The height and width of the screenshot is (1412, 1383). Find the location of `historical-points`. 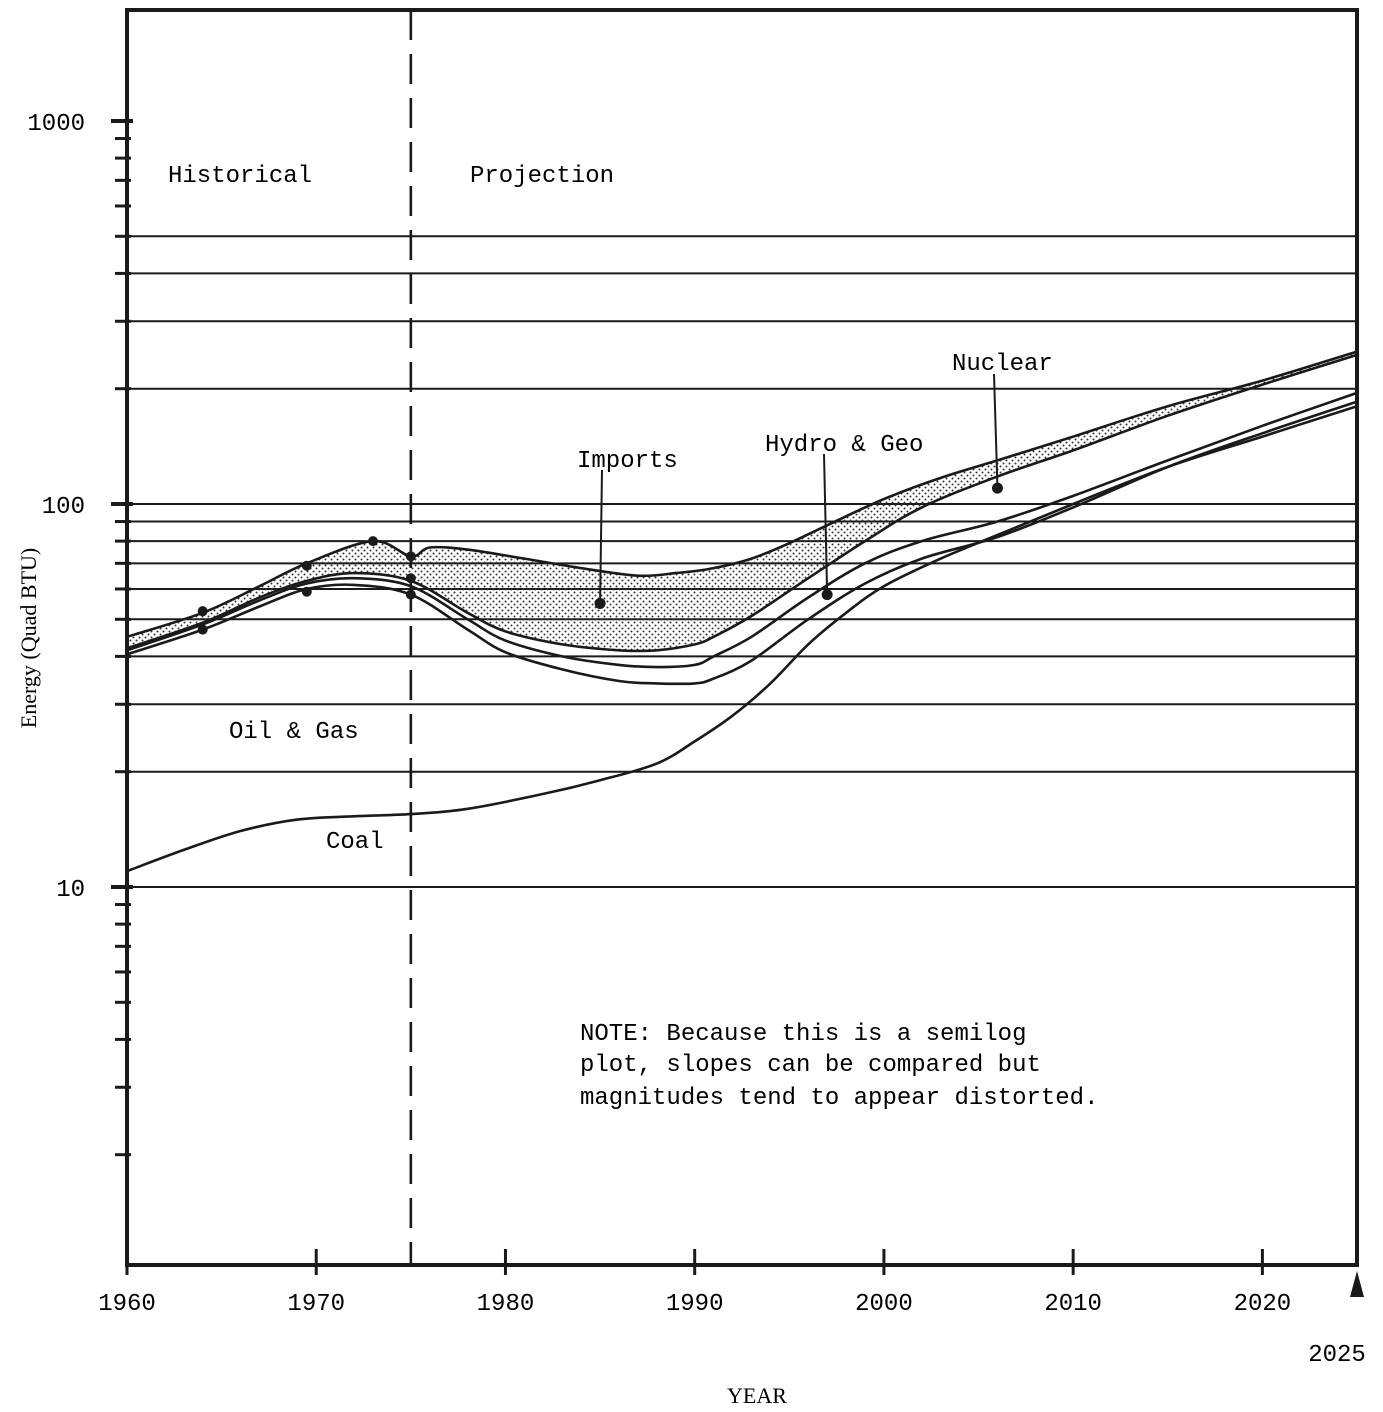

historical-points is located at coordinates (306, 585).